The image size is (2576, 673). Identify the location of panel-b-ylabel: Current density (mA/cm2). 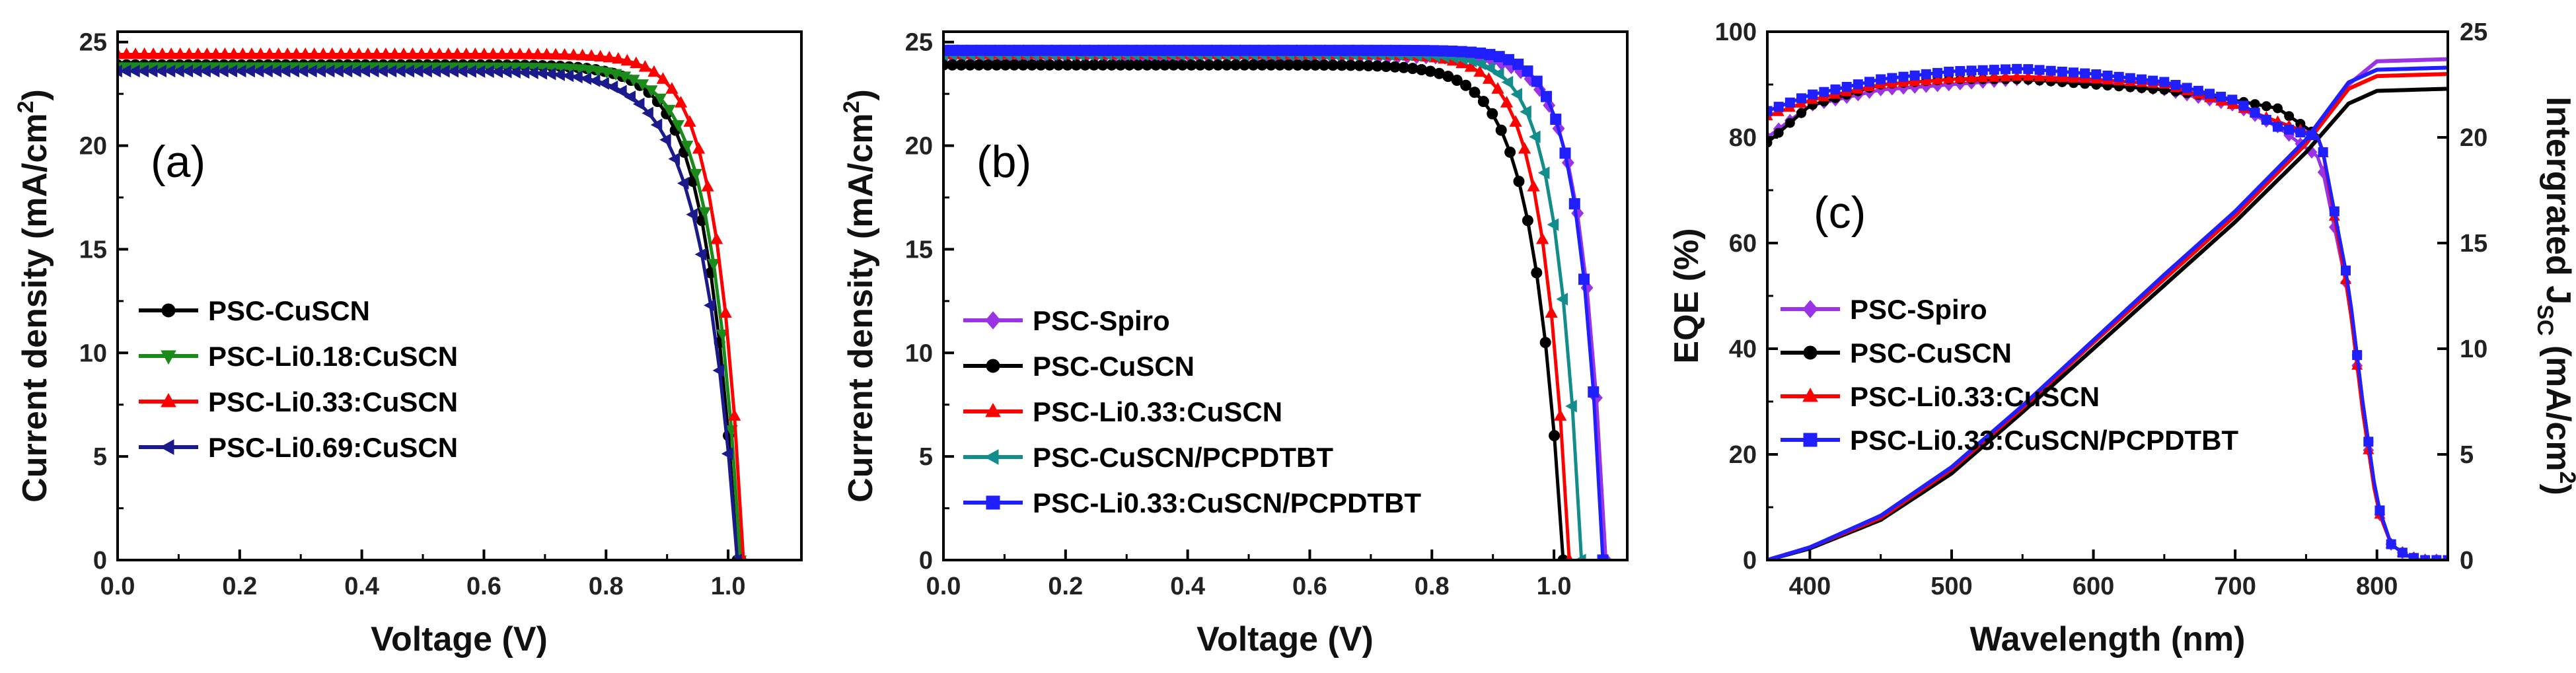
(859, 296).